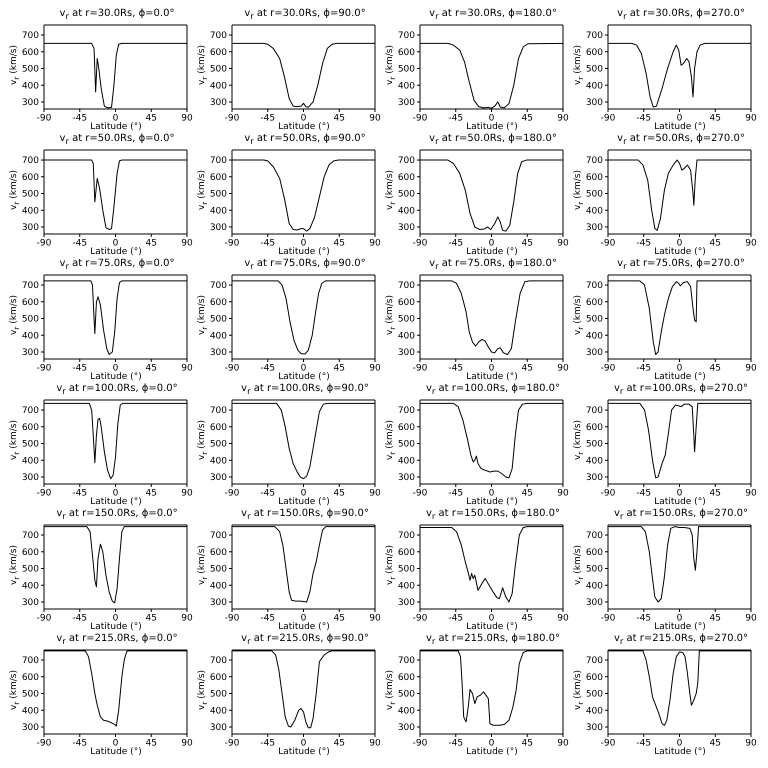 The width and height of the screenshot is (768, 768). Describe the element at coordinates (493, 140) in the screenshot. I see `chart-title: v$_{r}$ at r=50.0Rs, ϕ=180.0°` at that location.